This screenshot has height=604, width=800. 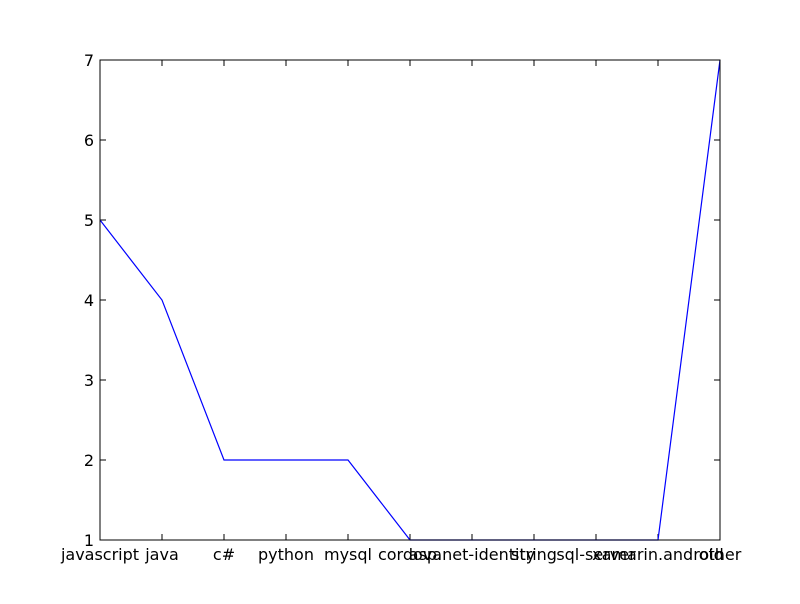 What do you see at coordinates (89, 460) in the screenshot?
I see `y-tick-label: 2` at bounding box center [89, 460].